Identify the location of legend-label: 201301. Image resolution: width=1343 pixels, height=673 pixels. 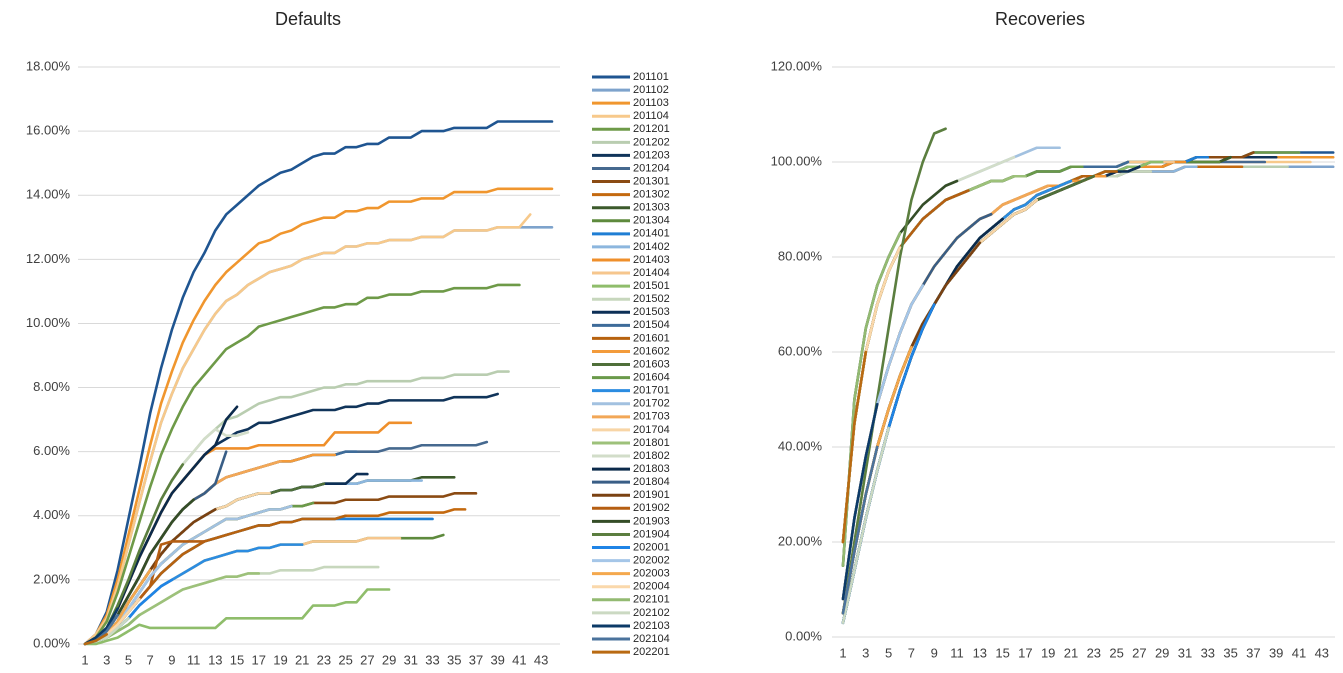
(651, 181).